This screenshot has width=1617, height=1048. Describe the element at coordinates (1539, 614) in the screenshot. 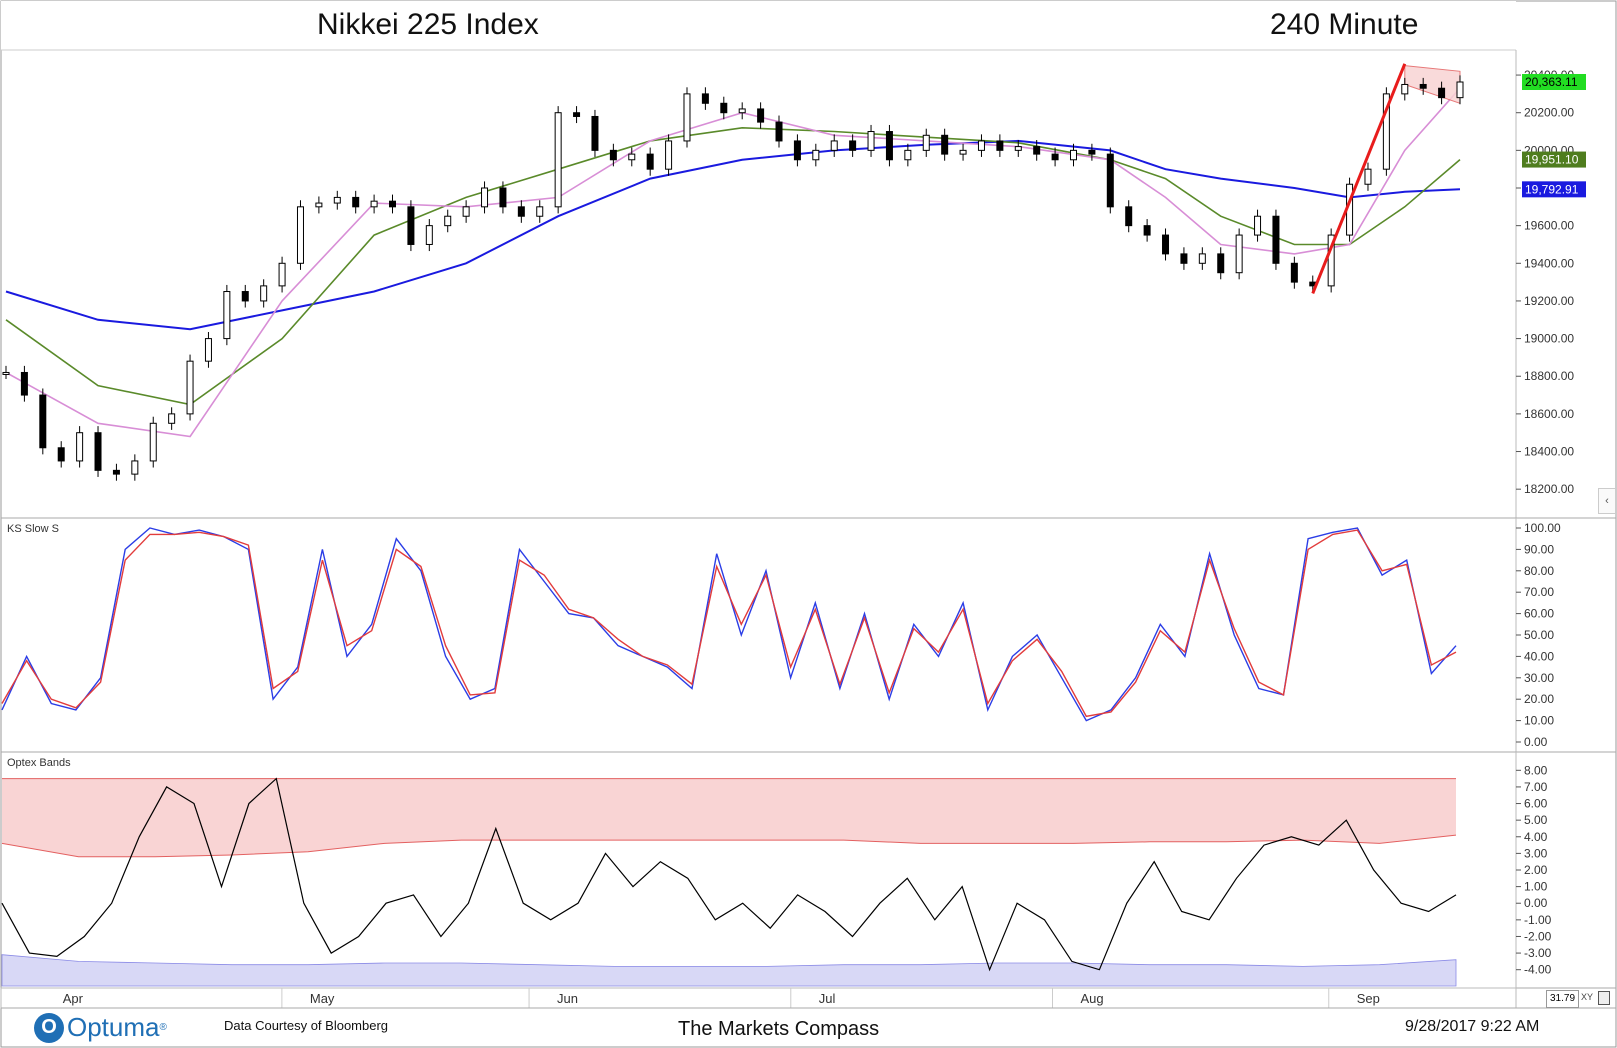

I see `y-tick-label: 60.00` at that location.